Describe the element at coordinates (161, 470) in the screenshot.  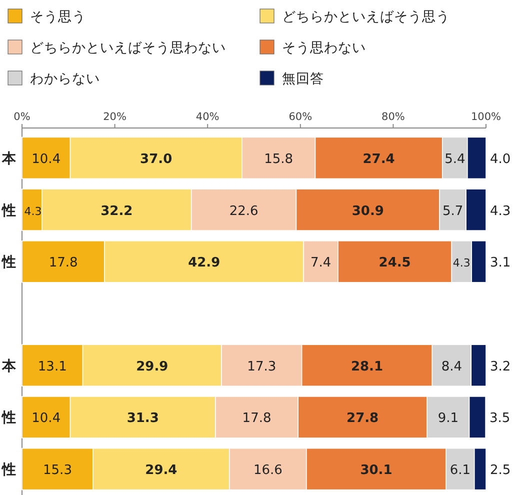
I see `data-label: 29.4` at that location.